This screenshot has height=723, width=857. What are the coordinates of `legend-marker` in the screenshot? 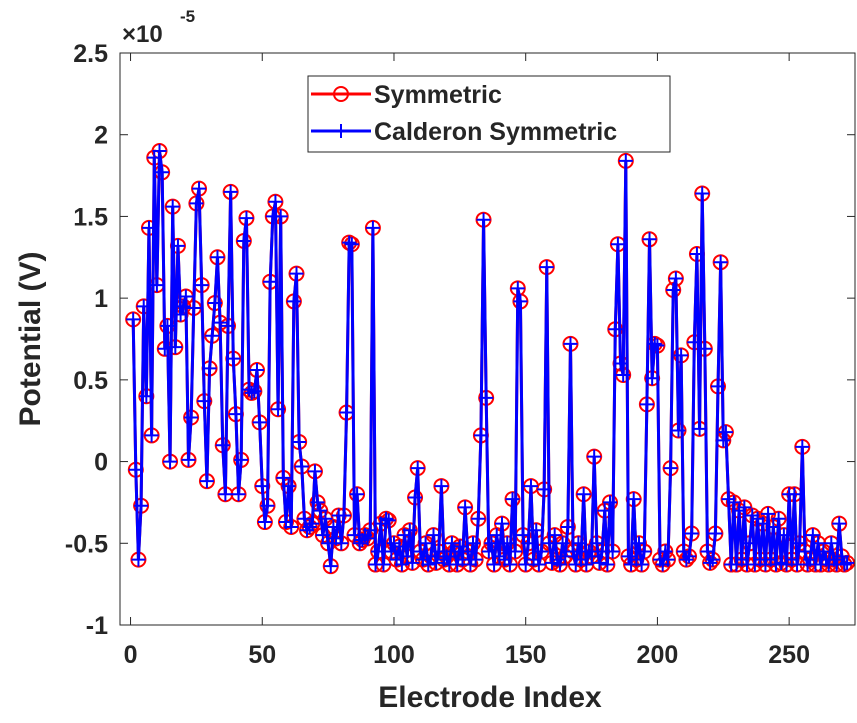 It's located at (341, 131).